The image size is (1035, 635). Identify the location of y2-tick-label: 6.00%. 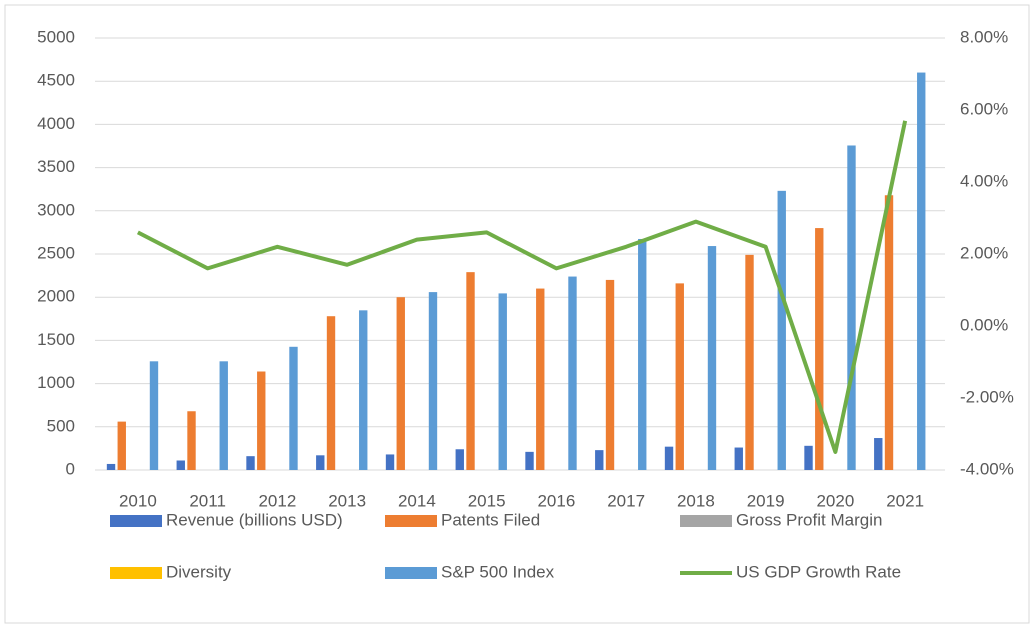
(984, 108).